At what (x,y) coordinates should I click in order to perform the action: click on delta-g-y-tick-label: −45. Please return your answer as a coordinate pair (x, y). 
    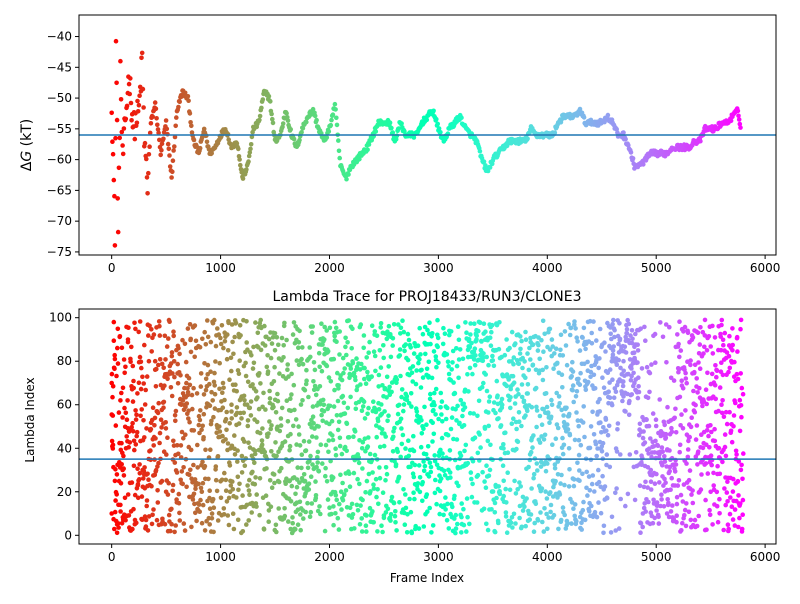
    Looking at the image, I should click on (59, 67).